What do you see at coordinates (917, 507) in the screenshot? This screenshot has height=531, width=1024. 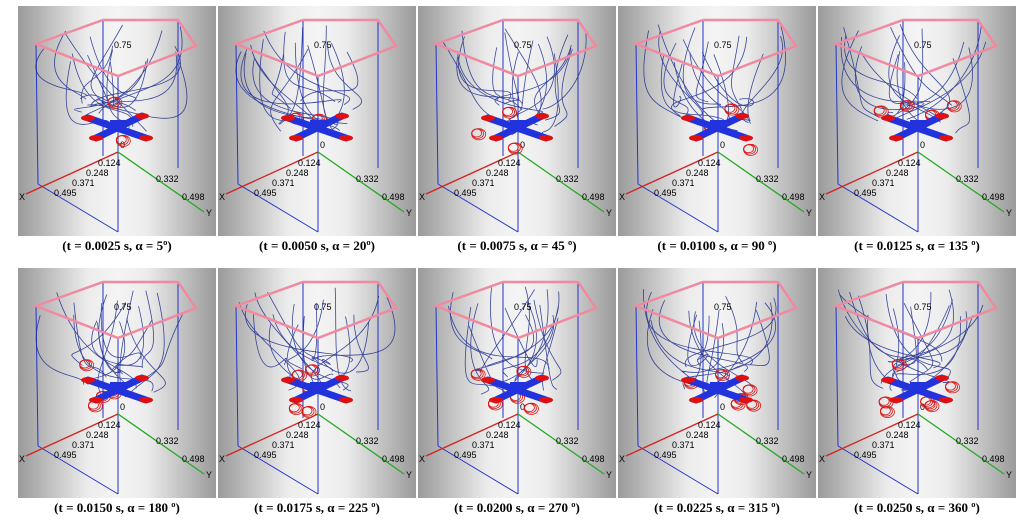 I see `panel-caption: (t = 0.0250 s, α = 360 º)` at bounding box center [917, 507].